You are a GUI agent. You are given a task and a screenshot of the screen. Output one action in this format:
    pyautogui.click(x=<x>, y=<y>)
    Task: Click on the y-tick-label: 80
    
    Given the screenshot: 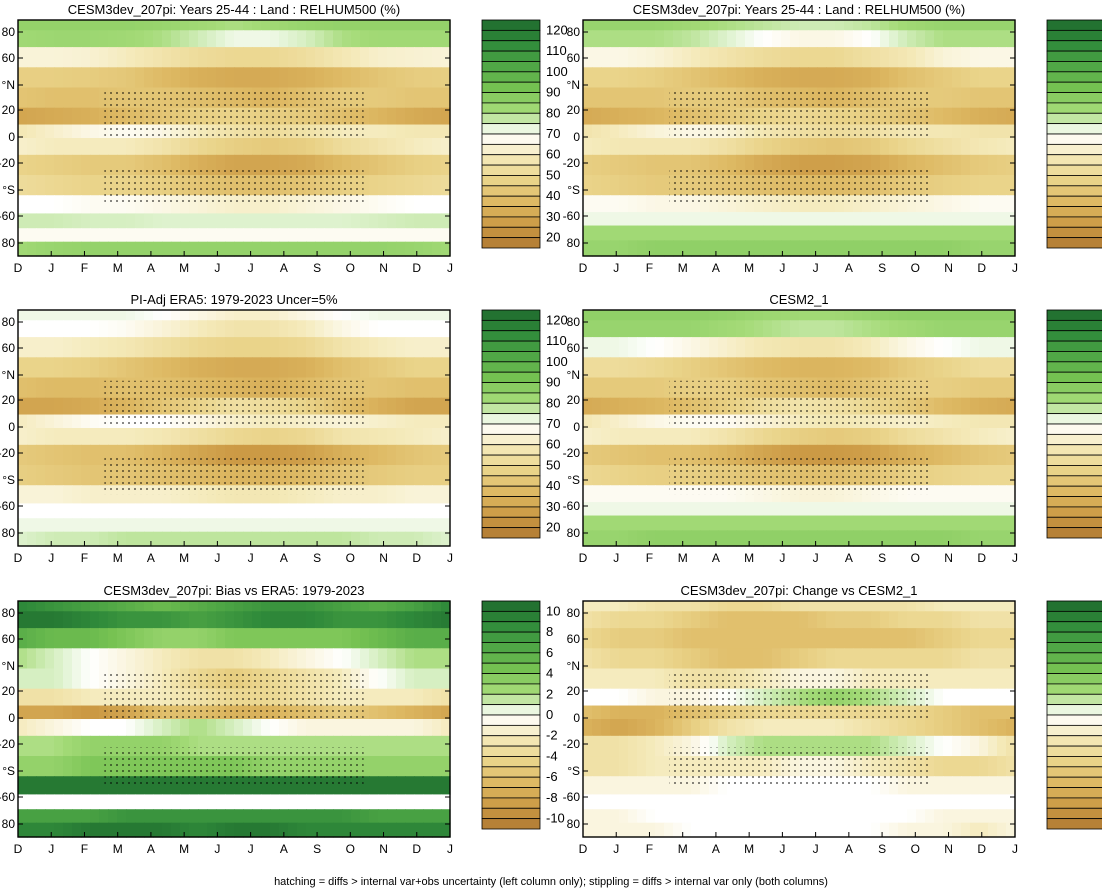 What is the action you would take?
    pyautogui.click(x=574, y=243)
    